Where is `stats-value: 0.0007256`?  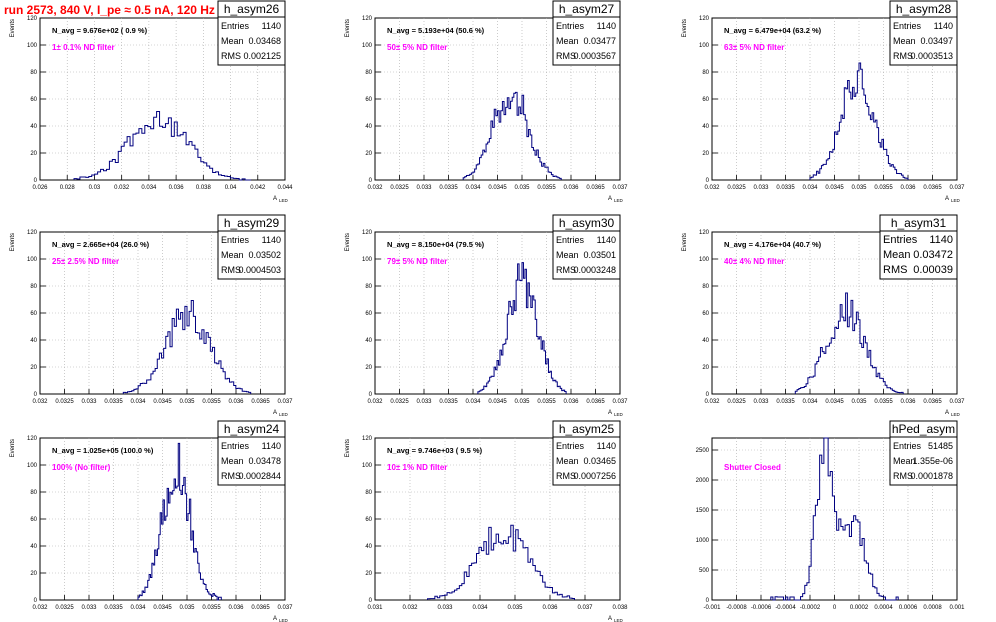 stats-value: 0.0007256 is located at coordinates (594, 476).